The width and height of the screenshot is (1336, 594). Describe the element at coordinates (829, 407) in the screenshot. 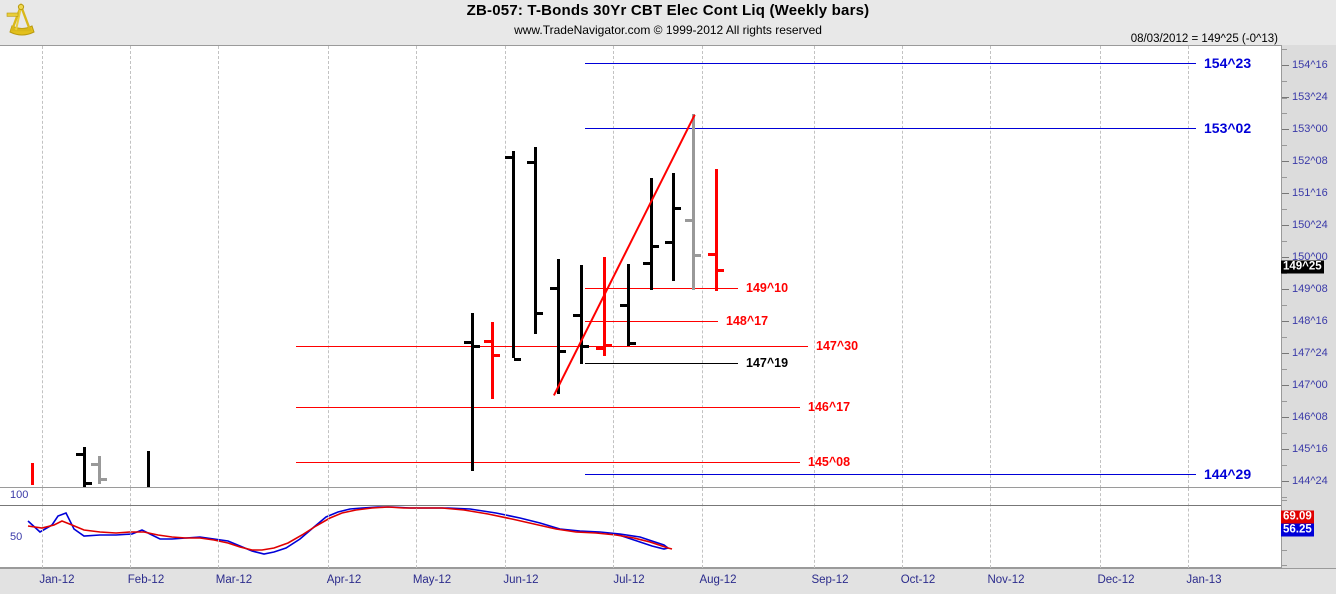

I see `price-level-label: 146^17` at that location.